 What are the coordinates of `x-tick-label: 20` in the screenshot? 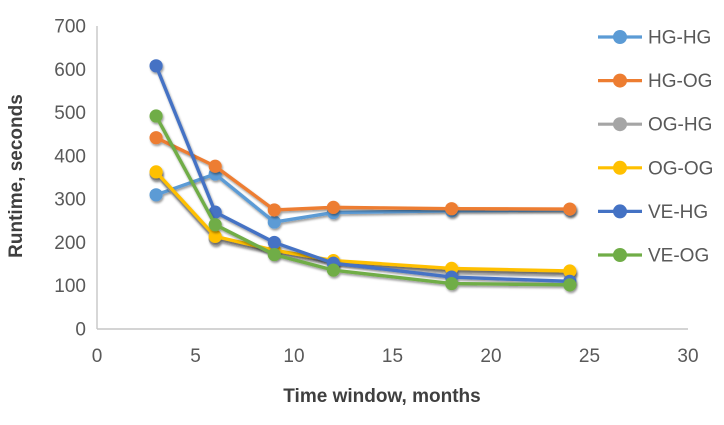 It's located at (490, 356).